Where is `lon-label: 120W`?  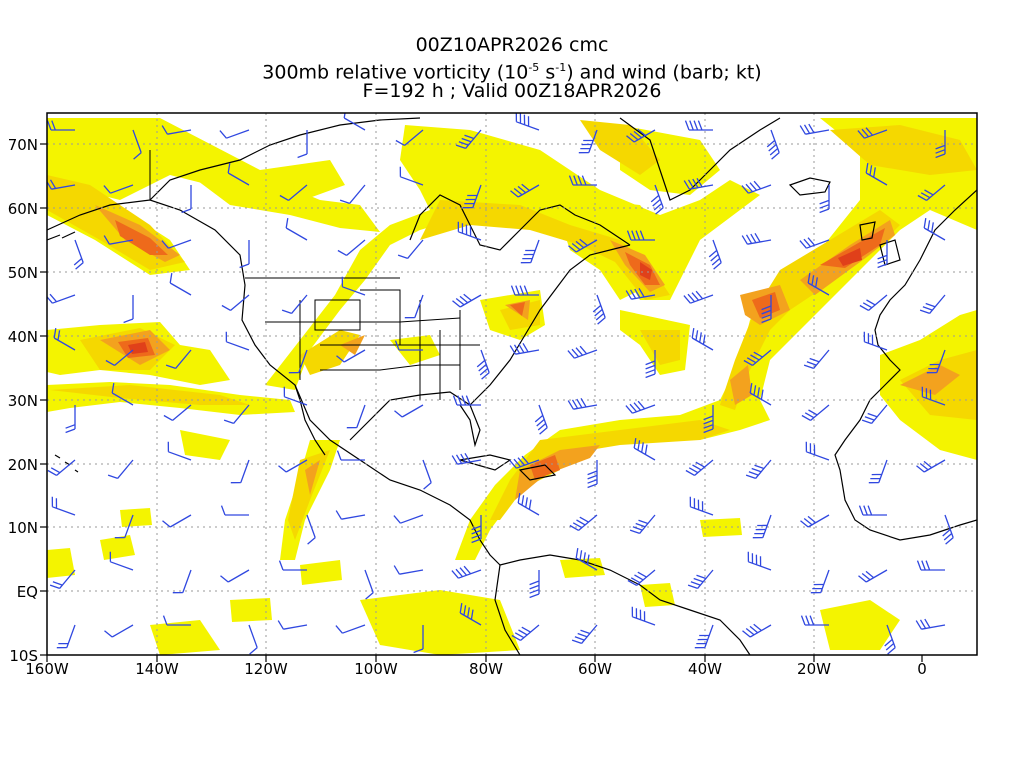
lon-label: 120W is located at coordinates (266, 669).